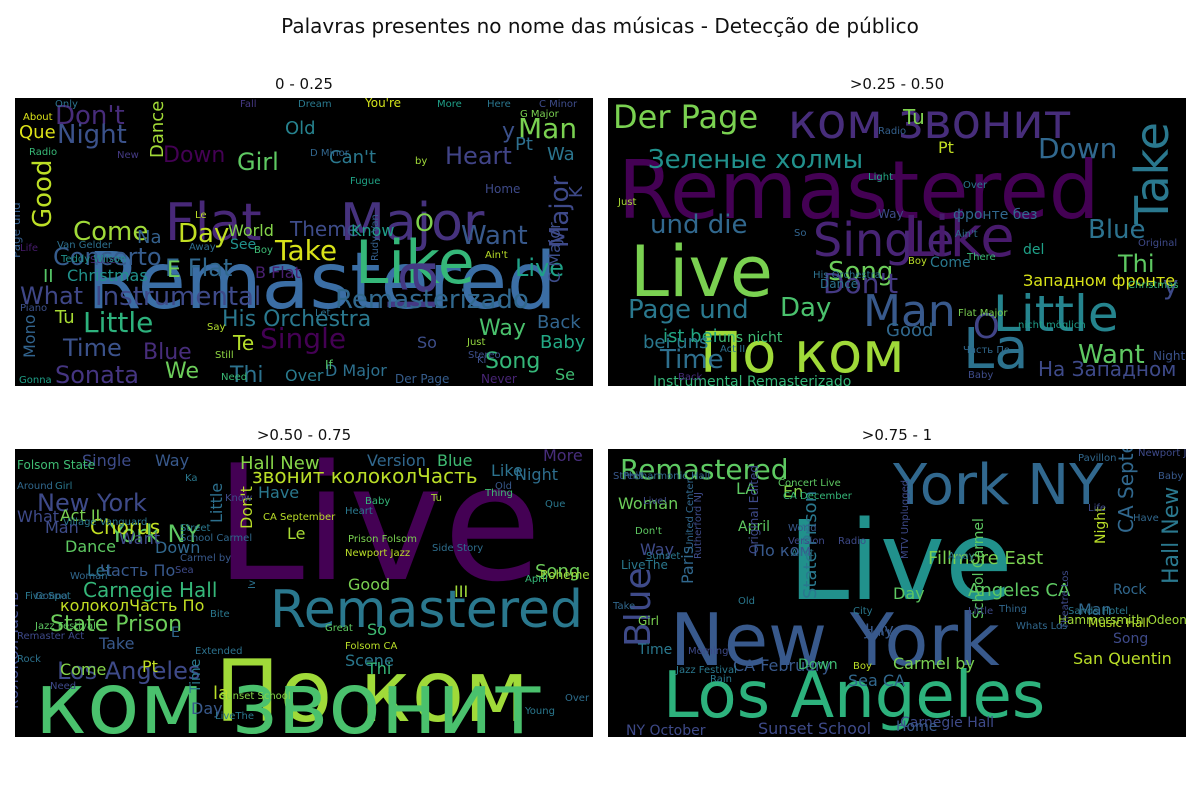 The width and height of the screenshot is (1200, 800). I want to click on word-2-29: Let, so click(99, 570).